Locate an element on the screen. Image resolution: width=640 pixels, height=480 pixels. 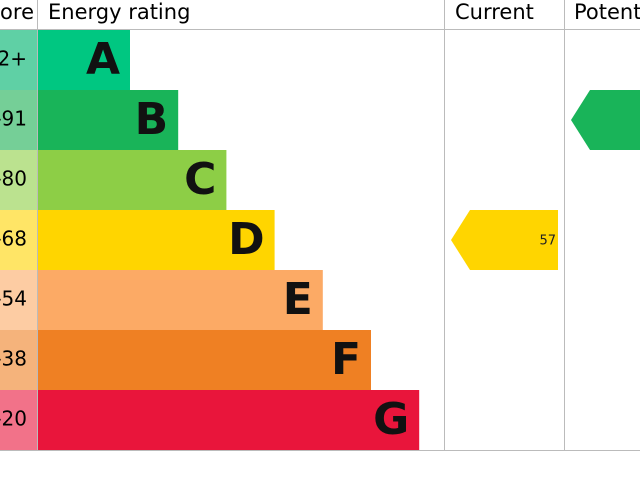
header-current: Current is located at coordinates (494, 12).